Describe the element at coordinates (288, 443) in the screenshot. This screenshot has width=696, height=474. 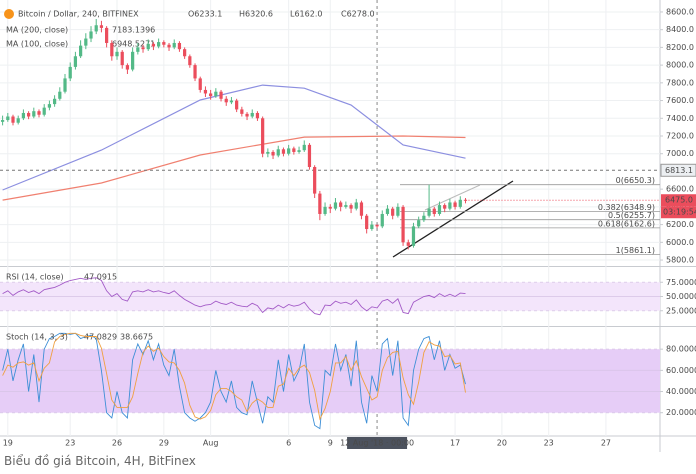
I see `x-tick-label: 6` at that location.